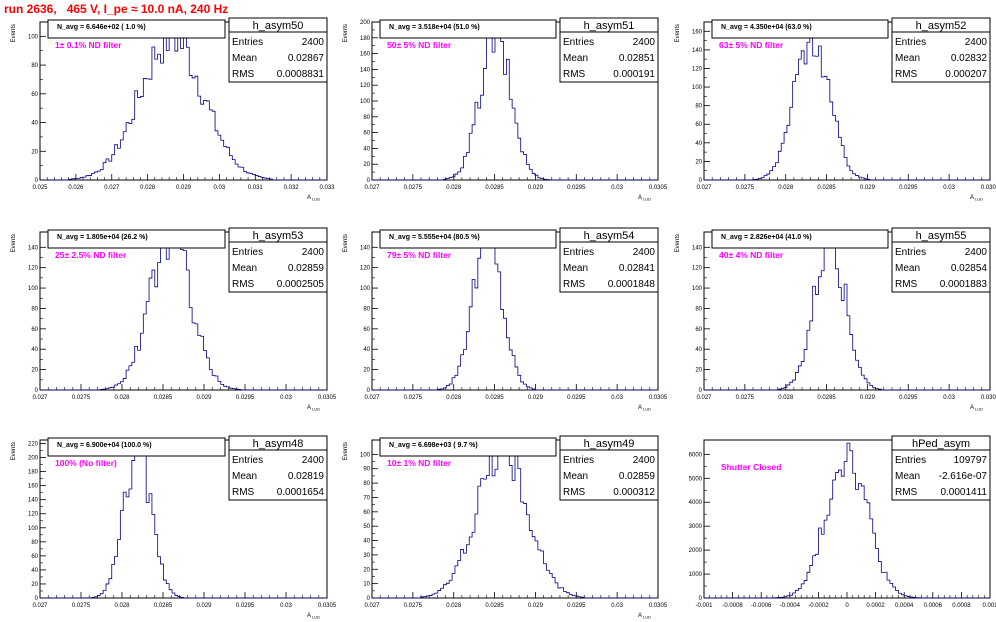  I want to click on x-tick-label: 0.031, so click(256, 188).